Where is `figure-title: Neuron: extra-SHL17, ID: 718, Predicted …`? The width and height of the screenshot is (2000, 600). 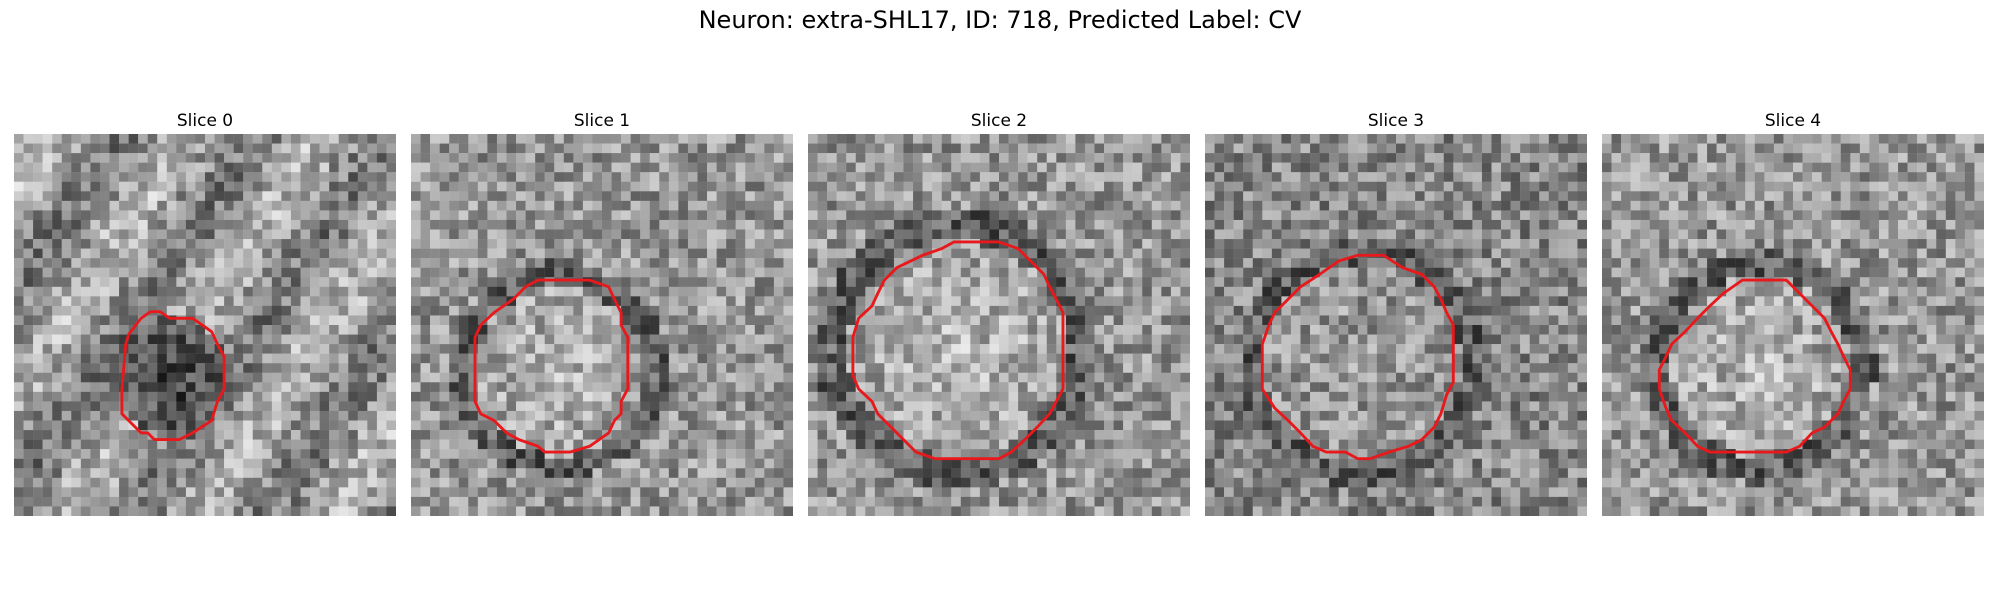 figure-title: Neuron: extra-SHL17, ID: 718, Predicted … is located at coordinates (1000, 20).